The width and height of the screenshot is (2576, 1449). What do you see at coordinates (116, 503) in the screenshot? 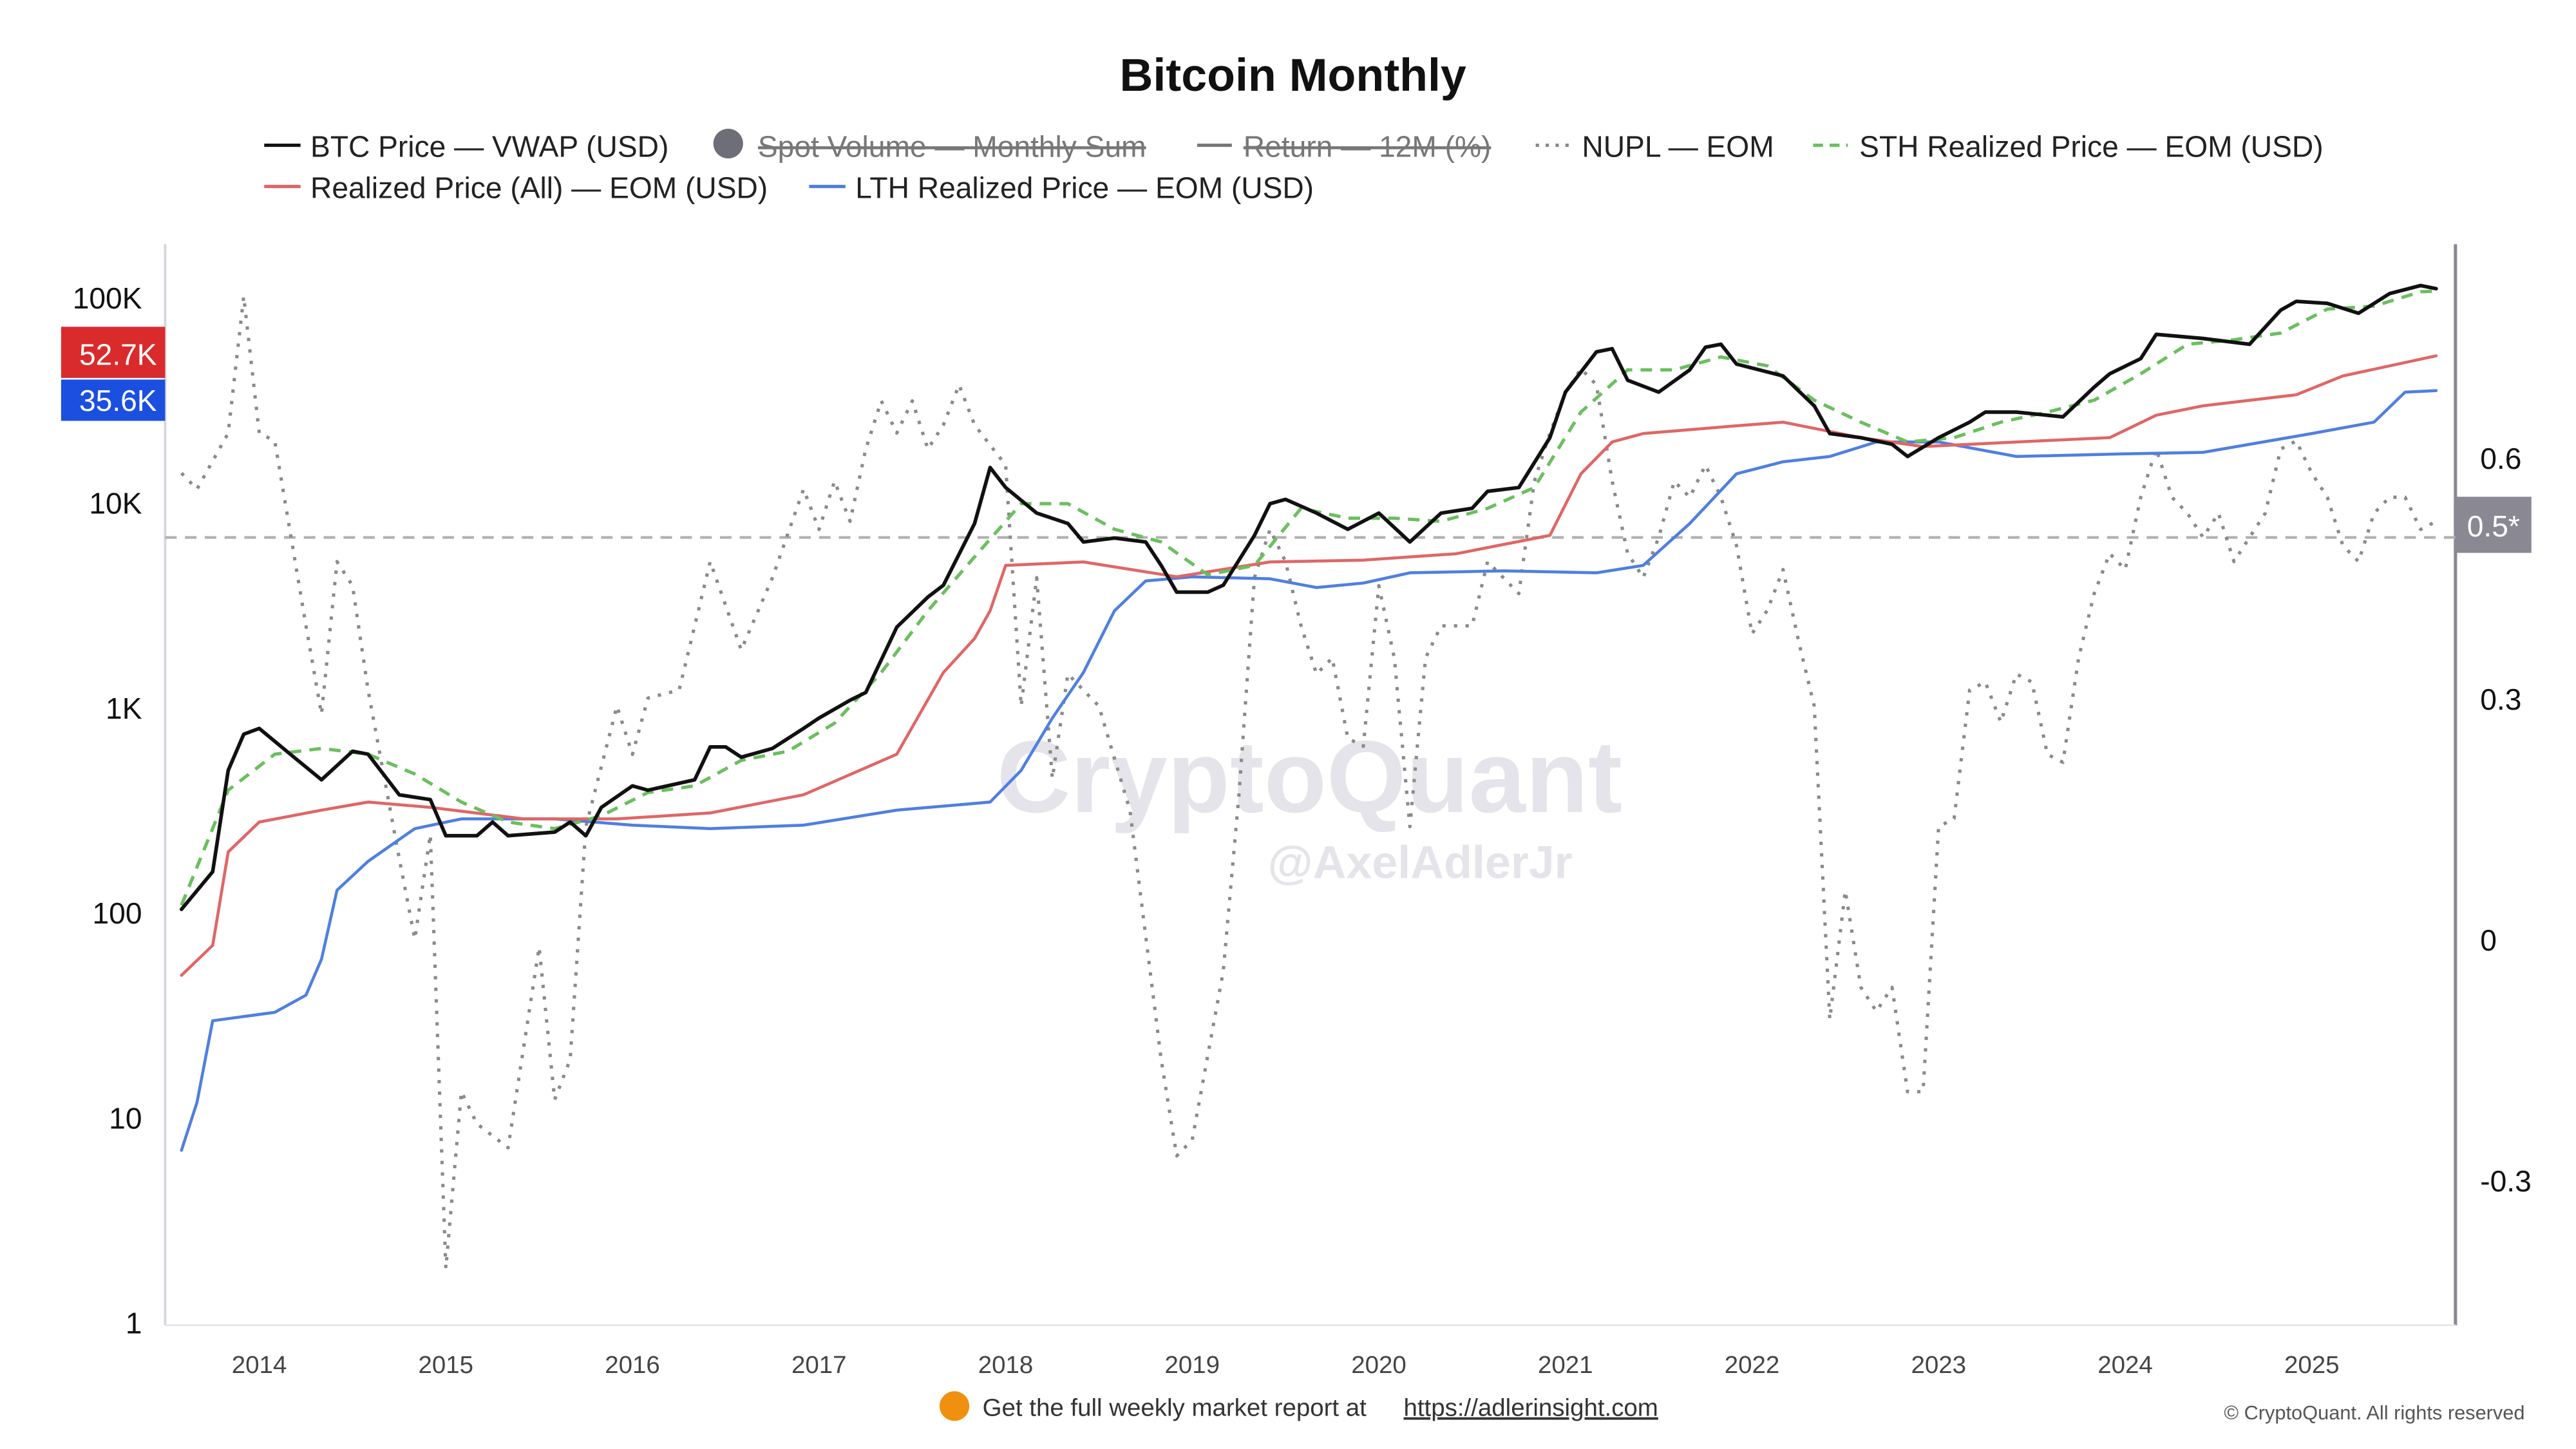
I see `y-left-tick-label: 10K` at bounding box center [116, 503].